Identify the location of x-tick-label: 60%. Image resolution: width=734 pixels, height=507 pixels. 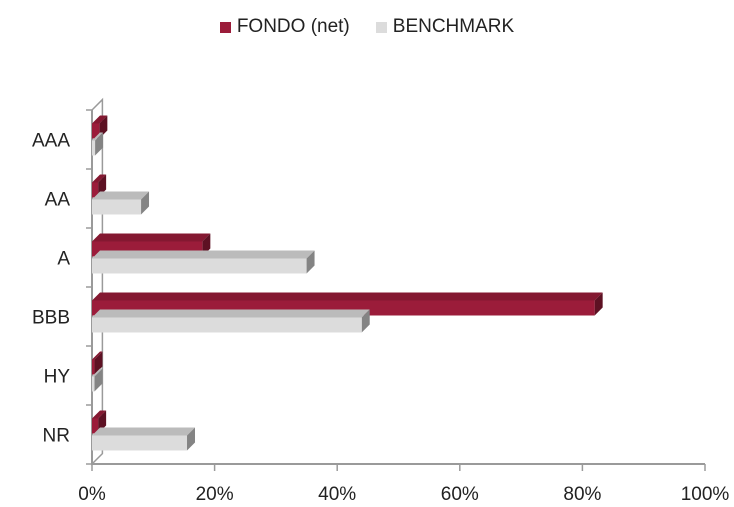
(460, 494).